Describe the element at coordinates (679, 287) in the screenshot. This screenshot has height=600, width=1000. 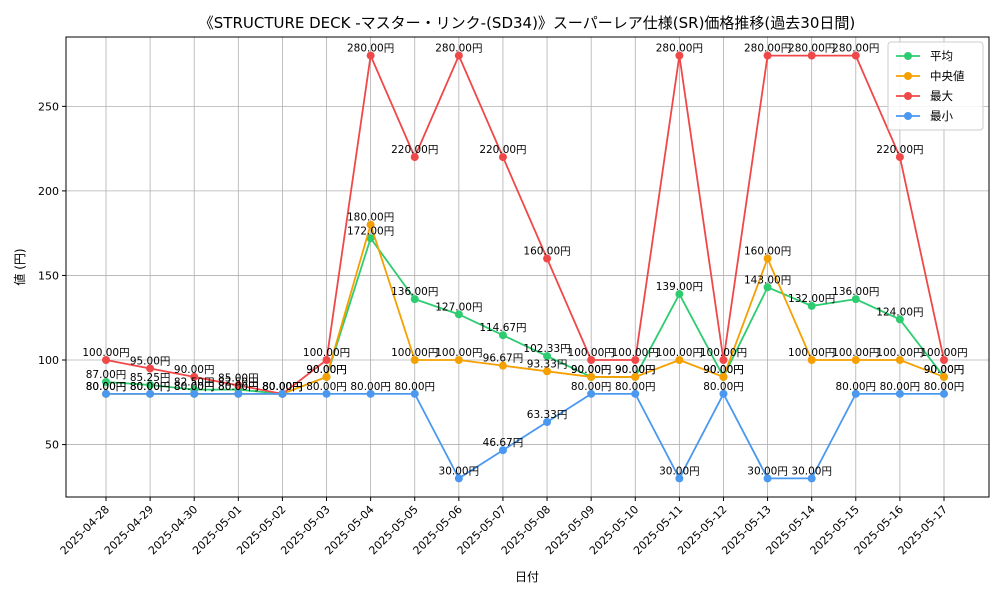
I see `data-label: 139.00円` at that location.